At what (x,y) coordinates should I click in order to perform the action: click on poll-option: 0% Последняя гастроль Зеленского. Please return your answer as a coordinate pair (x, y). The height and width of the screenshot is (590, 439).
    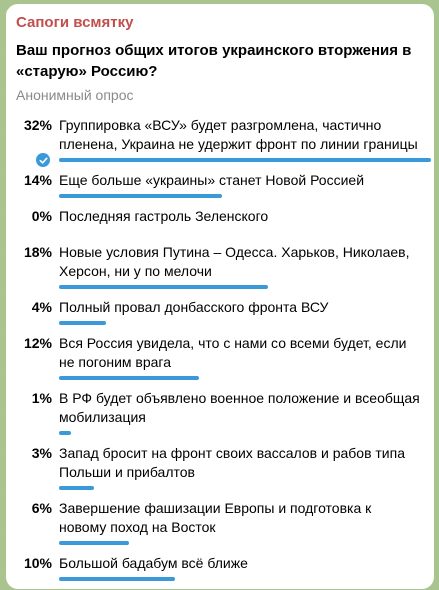
    Looking at the image, I should click on (218, 225).